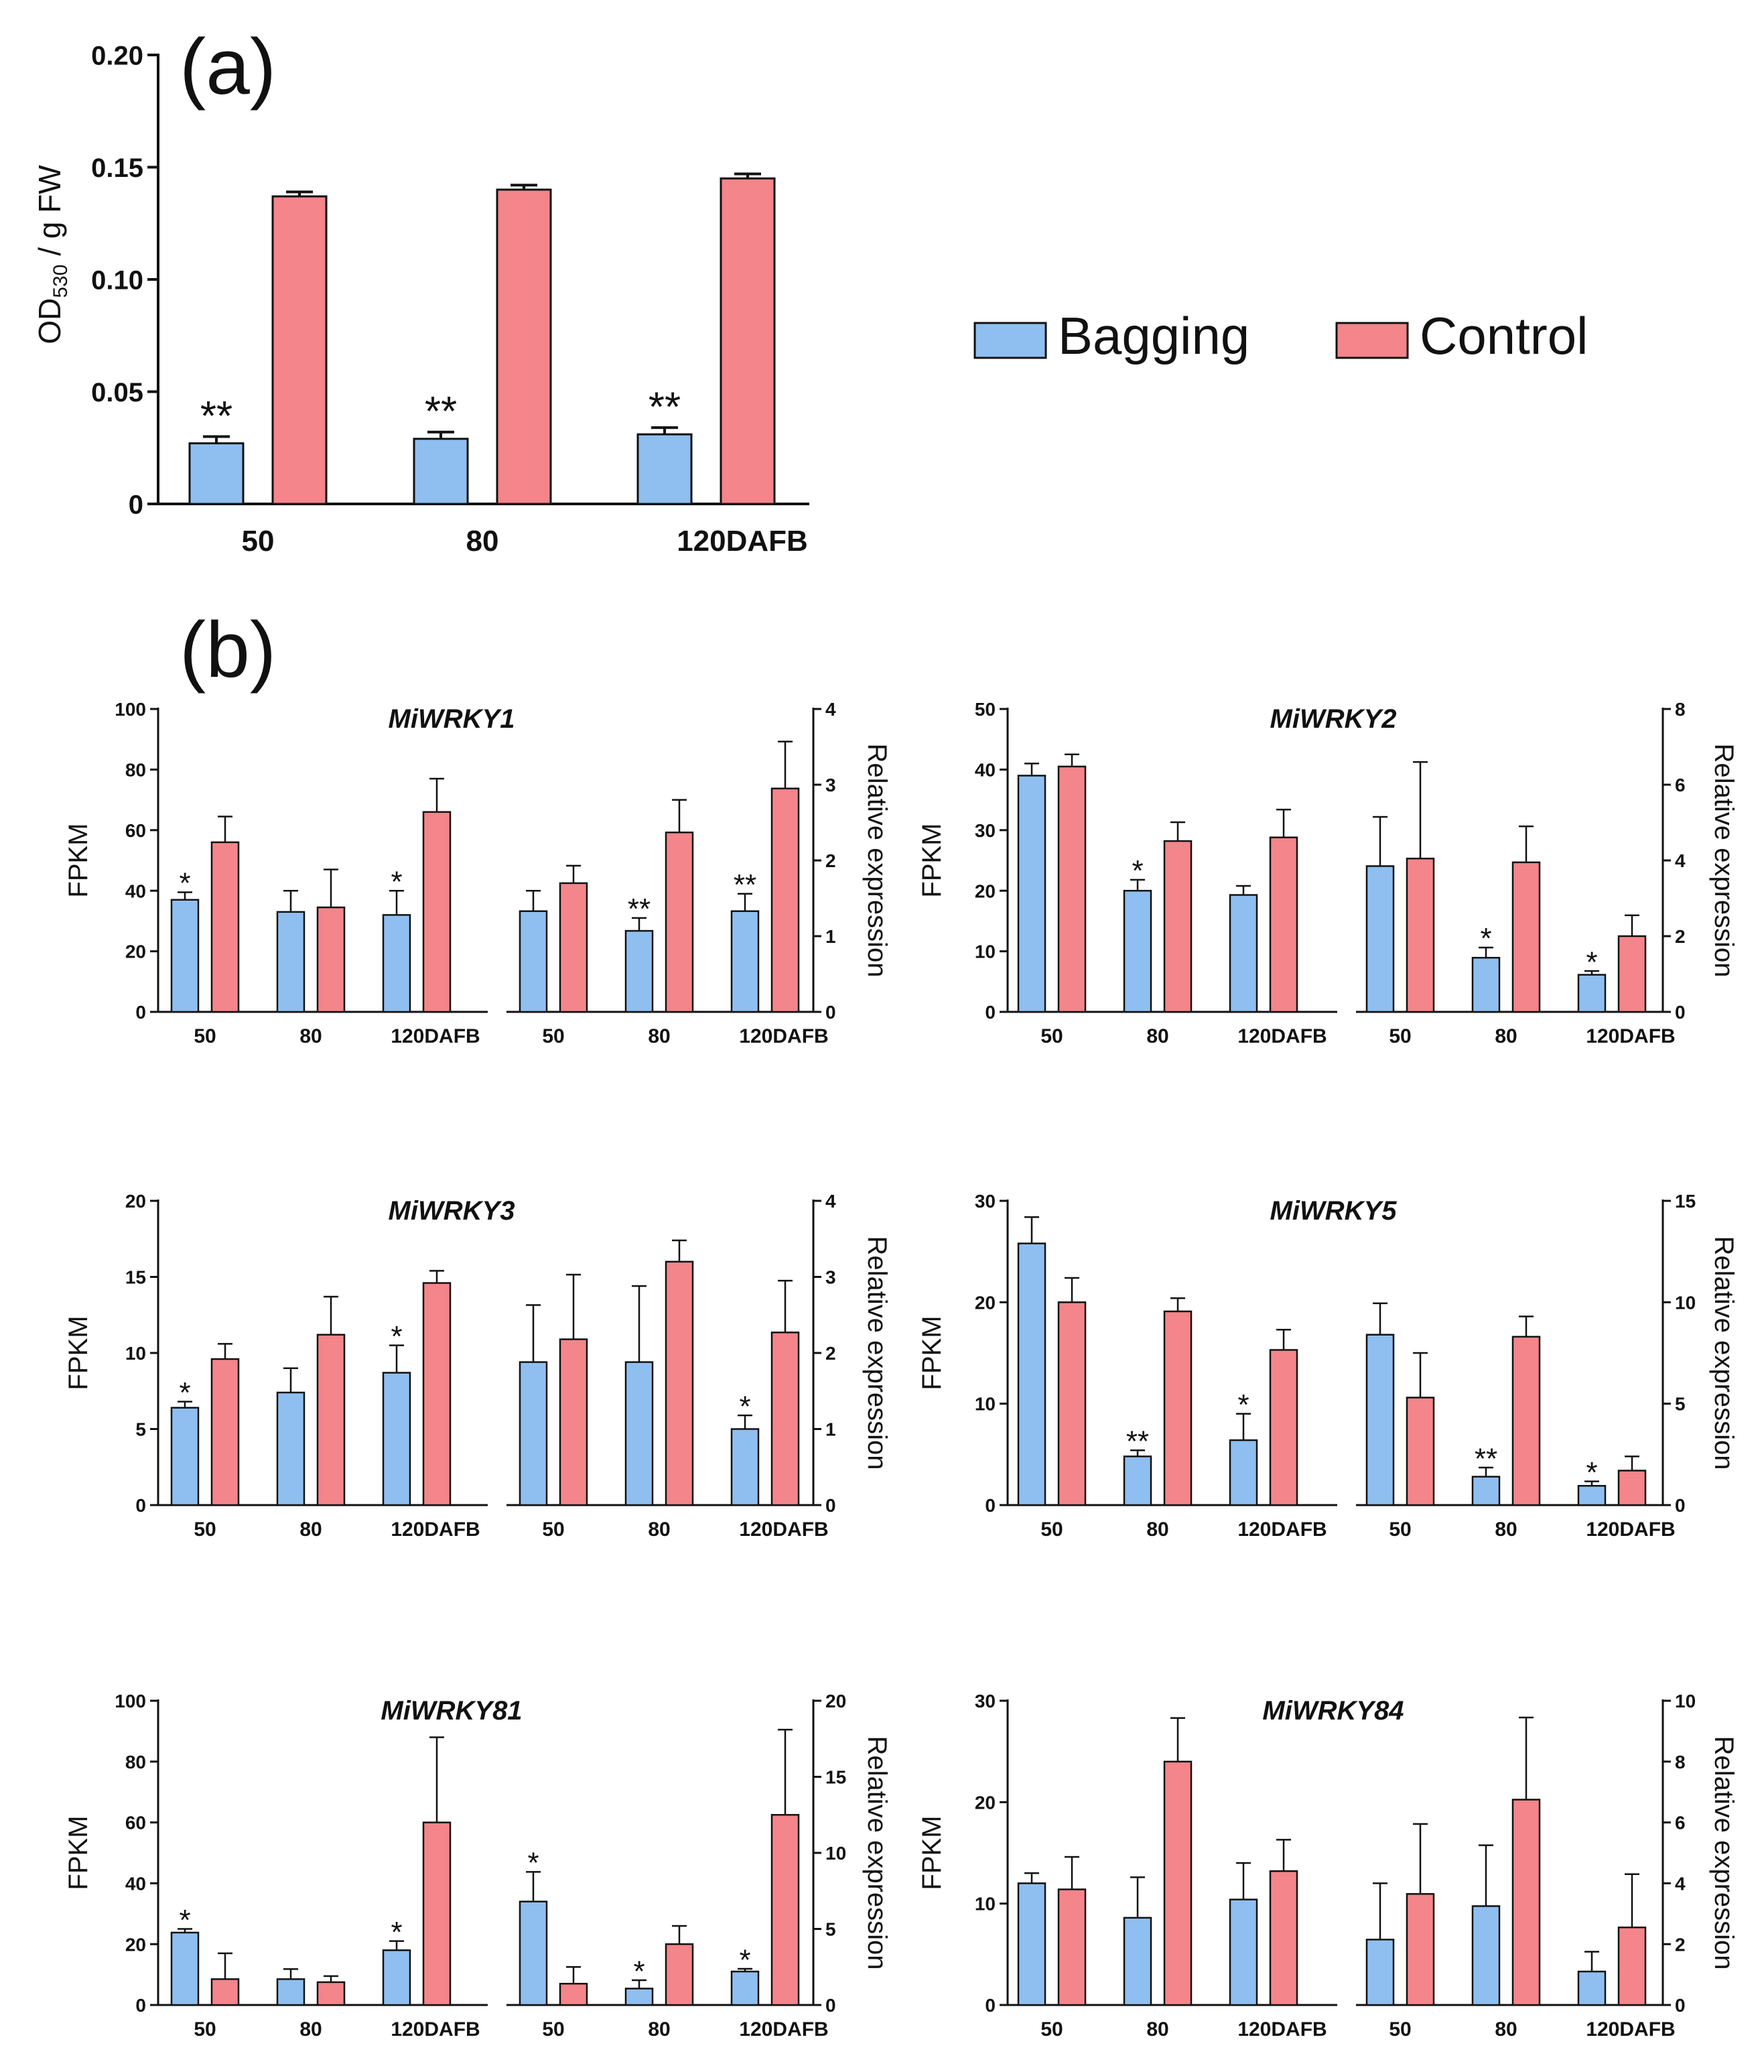 Image resolution: width=1764 pixels, height=2072 pixels. I want to click on relative-category-label: 50, so click(553, 1529).